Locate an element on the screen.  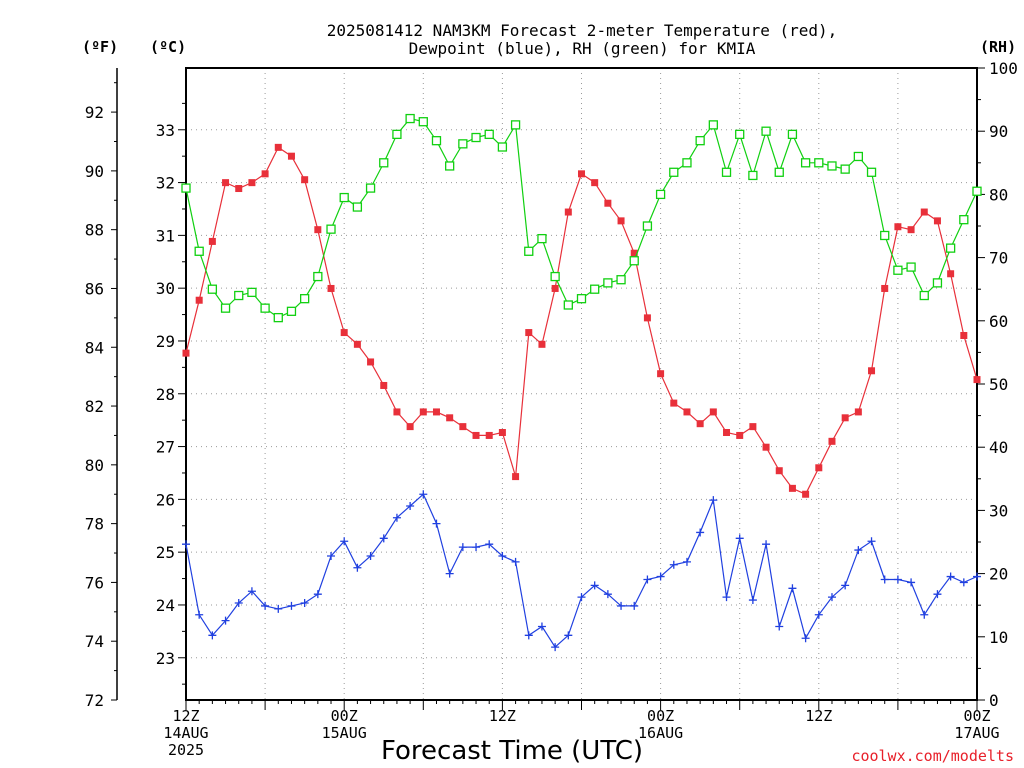
celsius-tick-label: 27 is located at coordinates (165, 447).